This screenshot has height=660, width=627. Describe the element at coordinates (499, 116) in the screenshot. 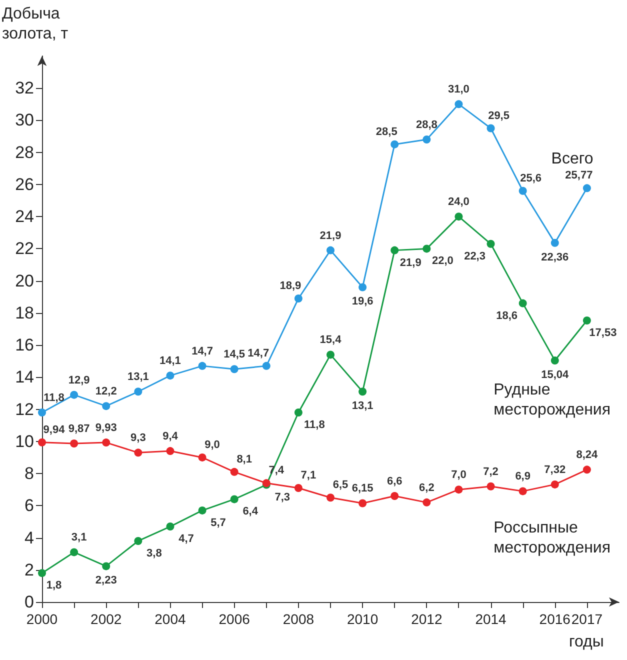

I see `data-label: 29,5` at that location.